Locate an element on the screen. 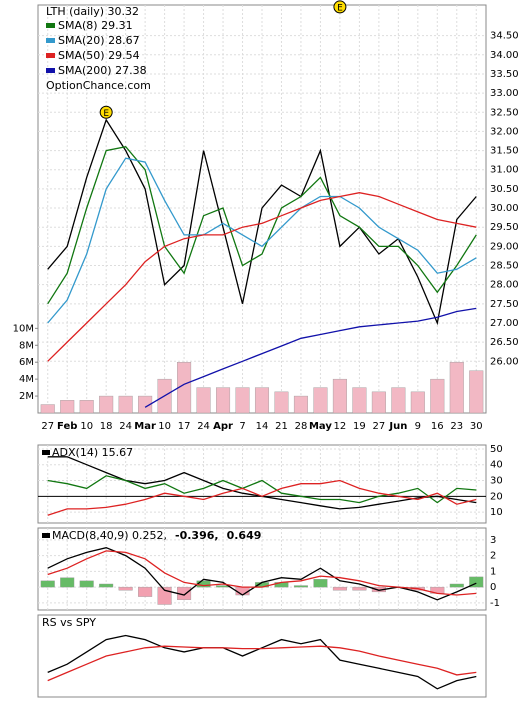 The image size is (526, 706). y-tick-label: 34.50 is located at coordinates (504, 36).